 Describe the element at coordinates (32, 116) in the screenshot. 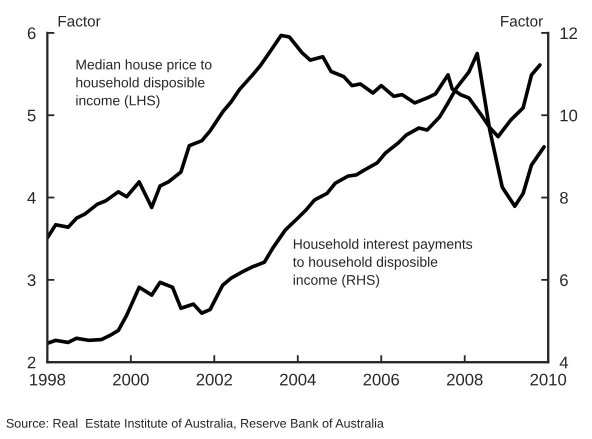

I see `y-tick-label: 5` at that location.